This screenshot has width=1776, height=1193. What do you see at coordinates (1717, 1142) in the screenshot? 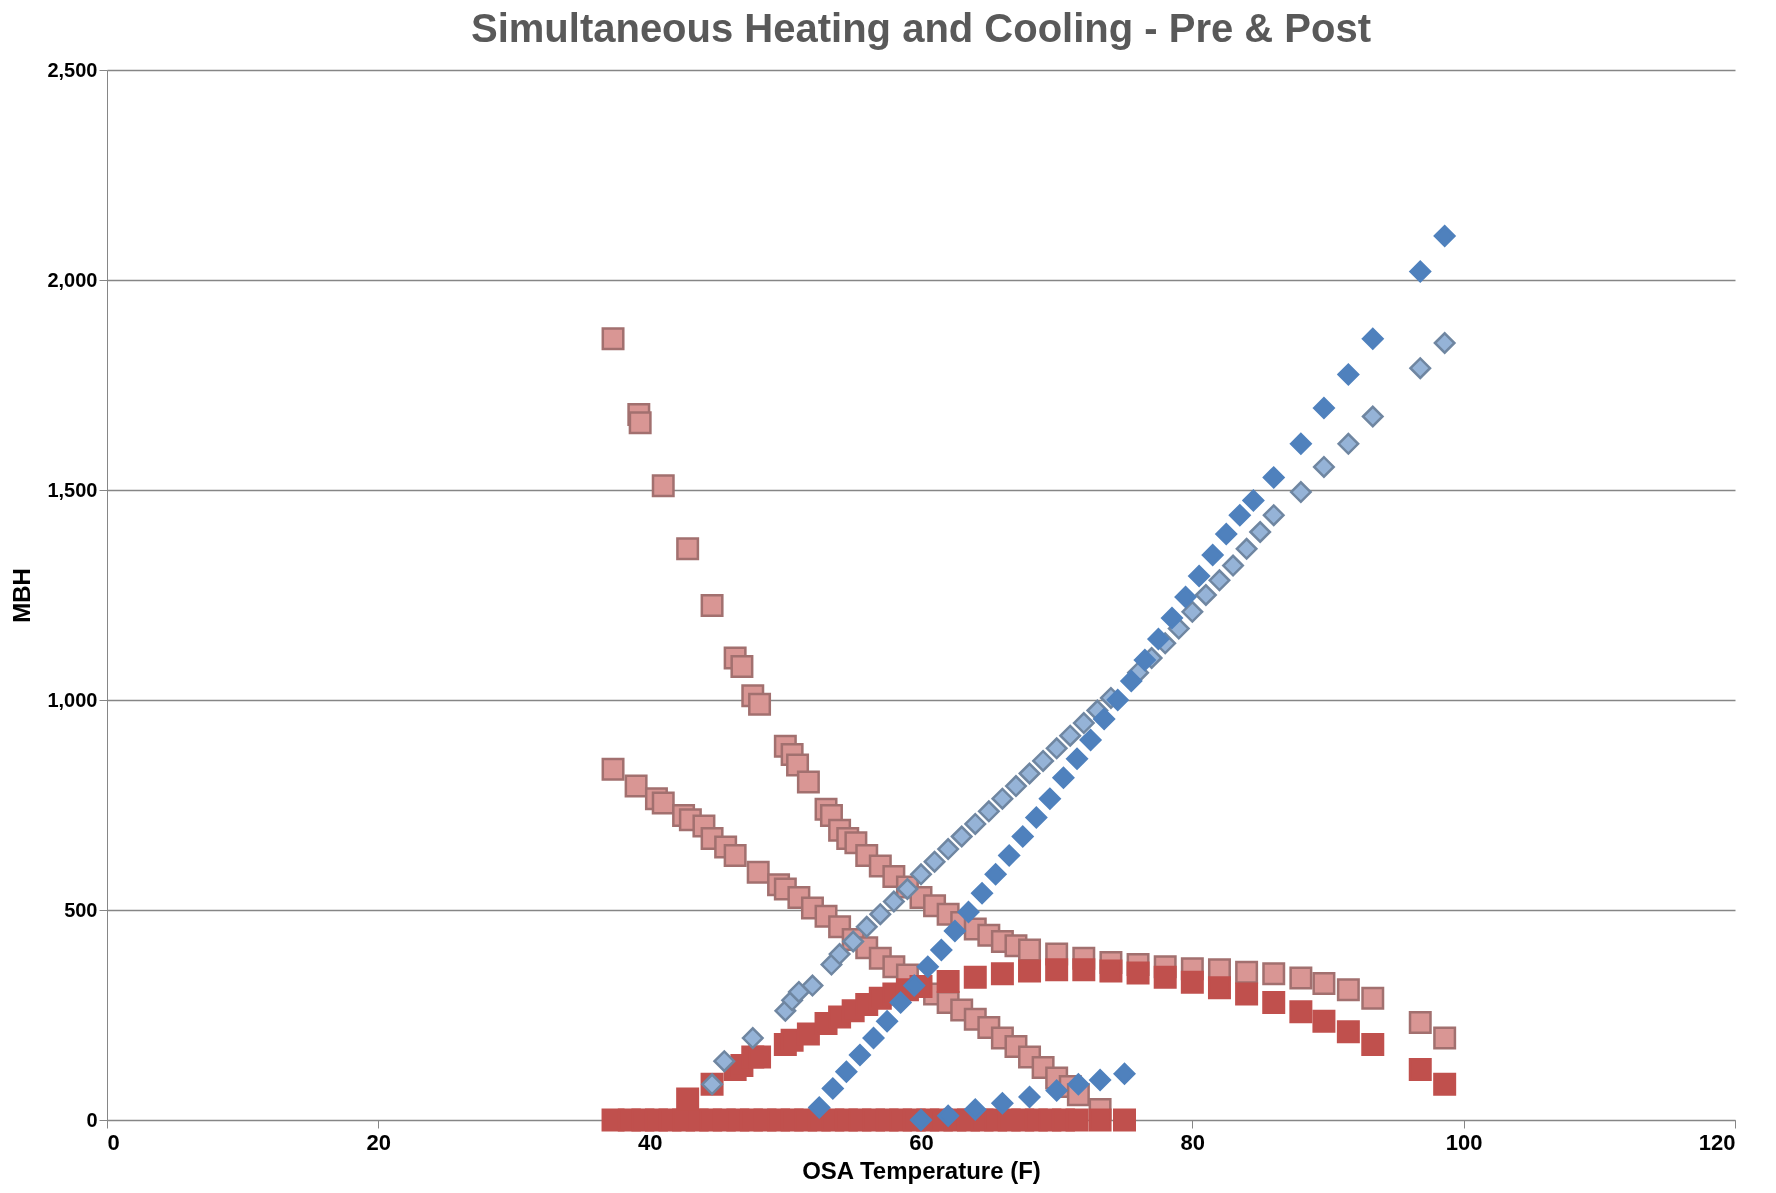
I see `x-tick-label: 120` at bounding box center [1717, 1142].